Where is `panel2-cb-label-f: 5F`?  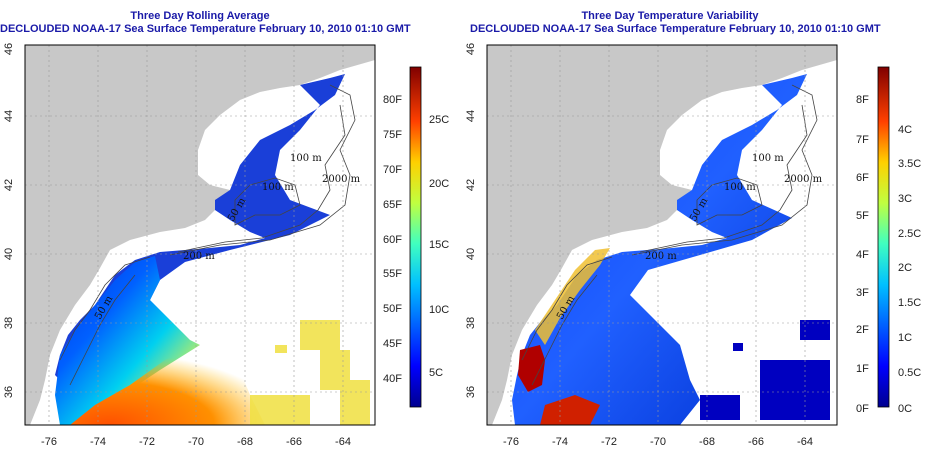
panel2-cb-label-f: 5F is located at coordinates (862, 216).